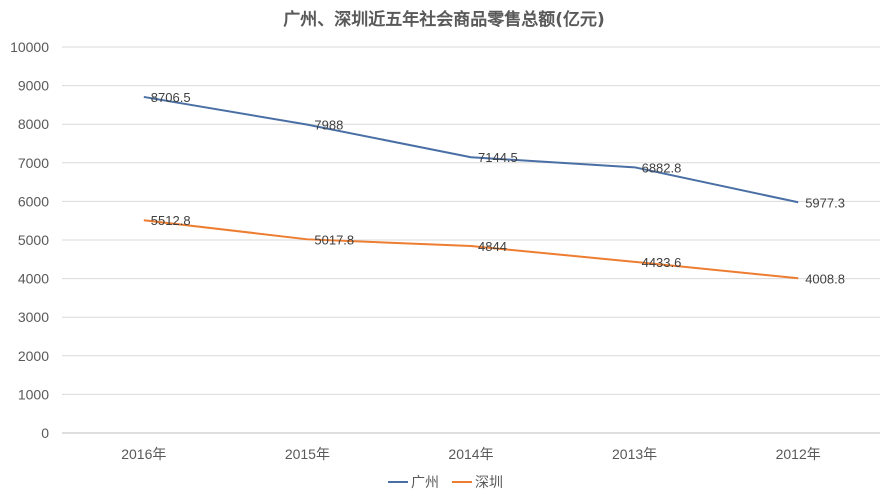 The image size is (889, 500). I want to click on data-label: 4008.8, so click(825, 278).